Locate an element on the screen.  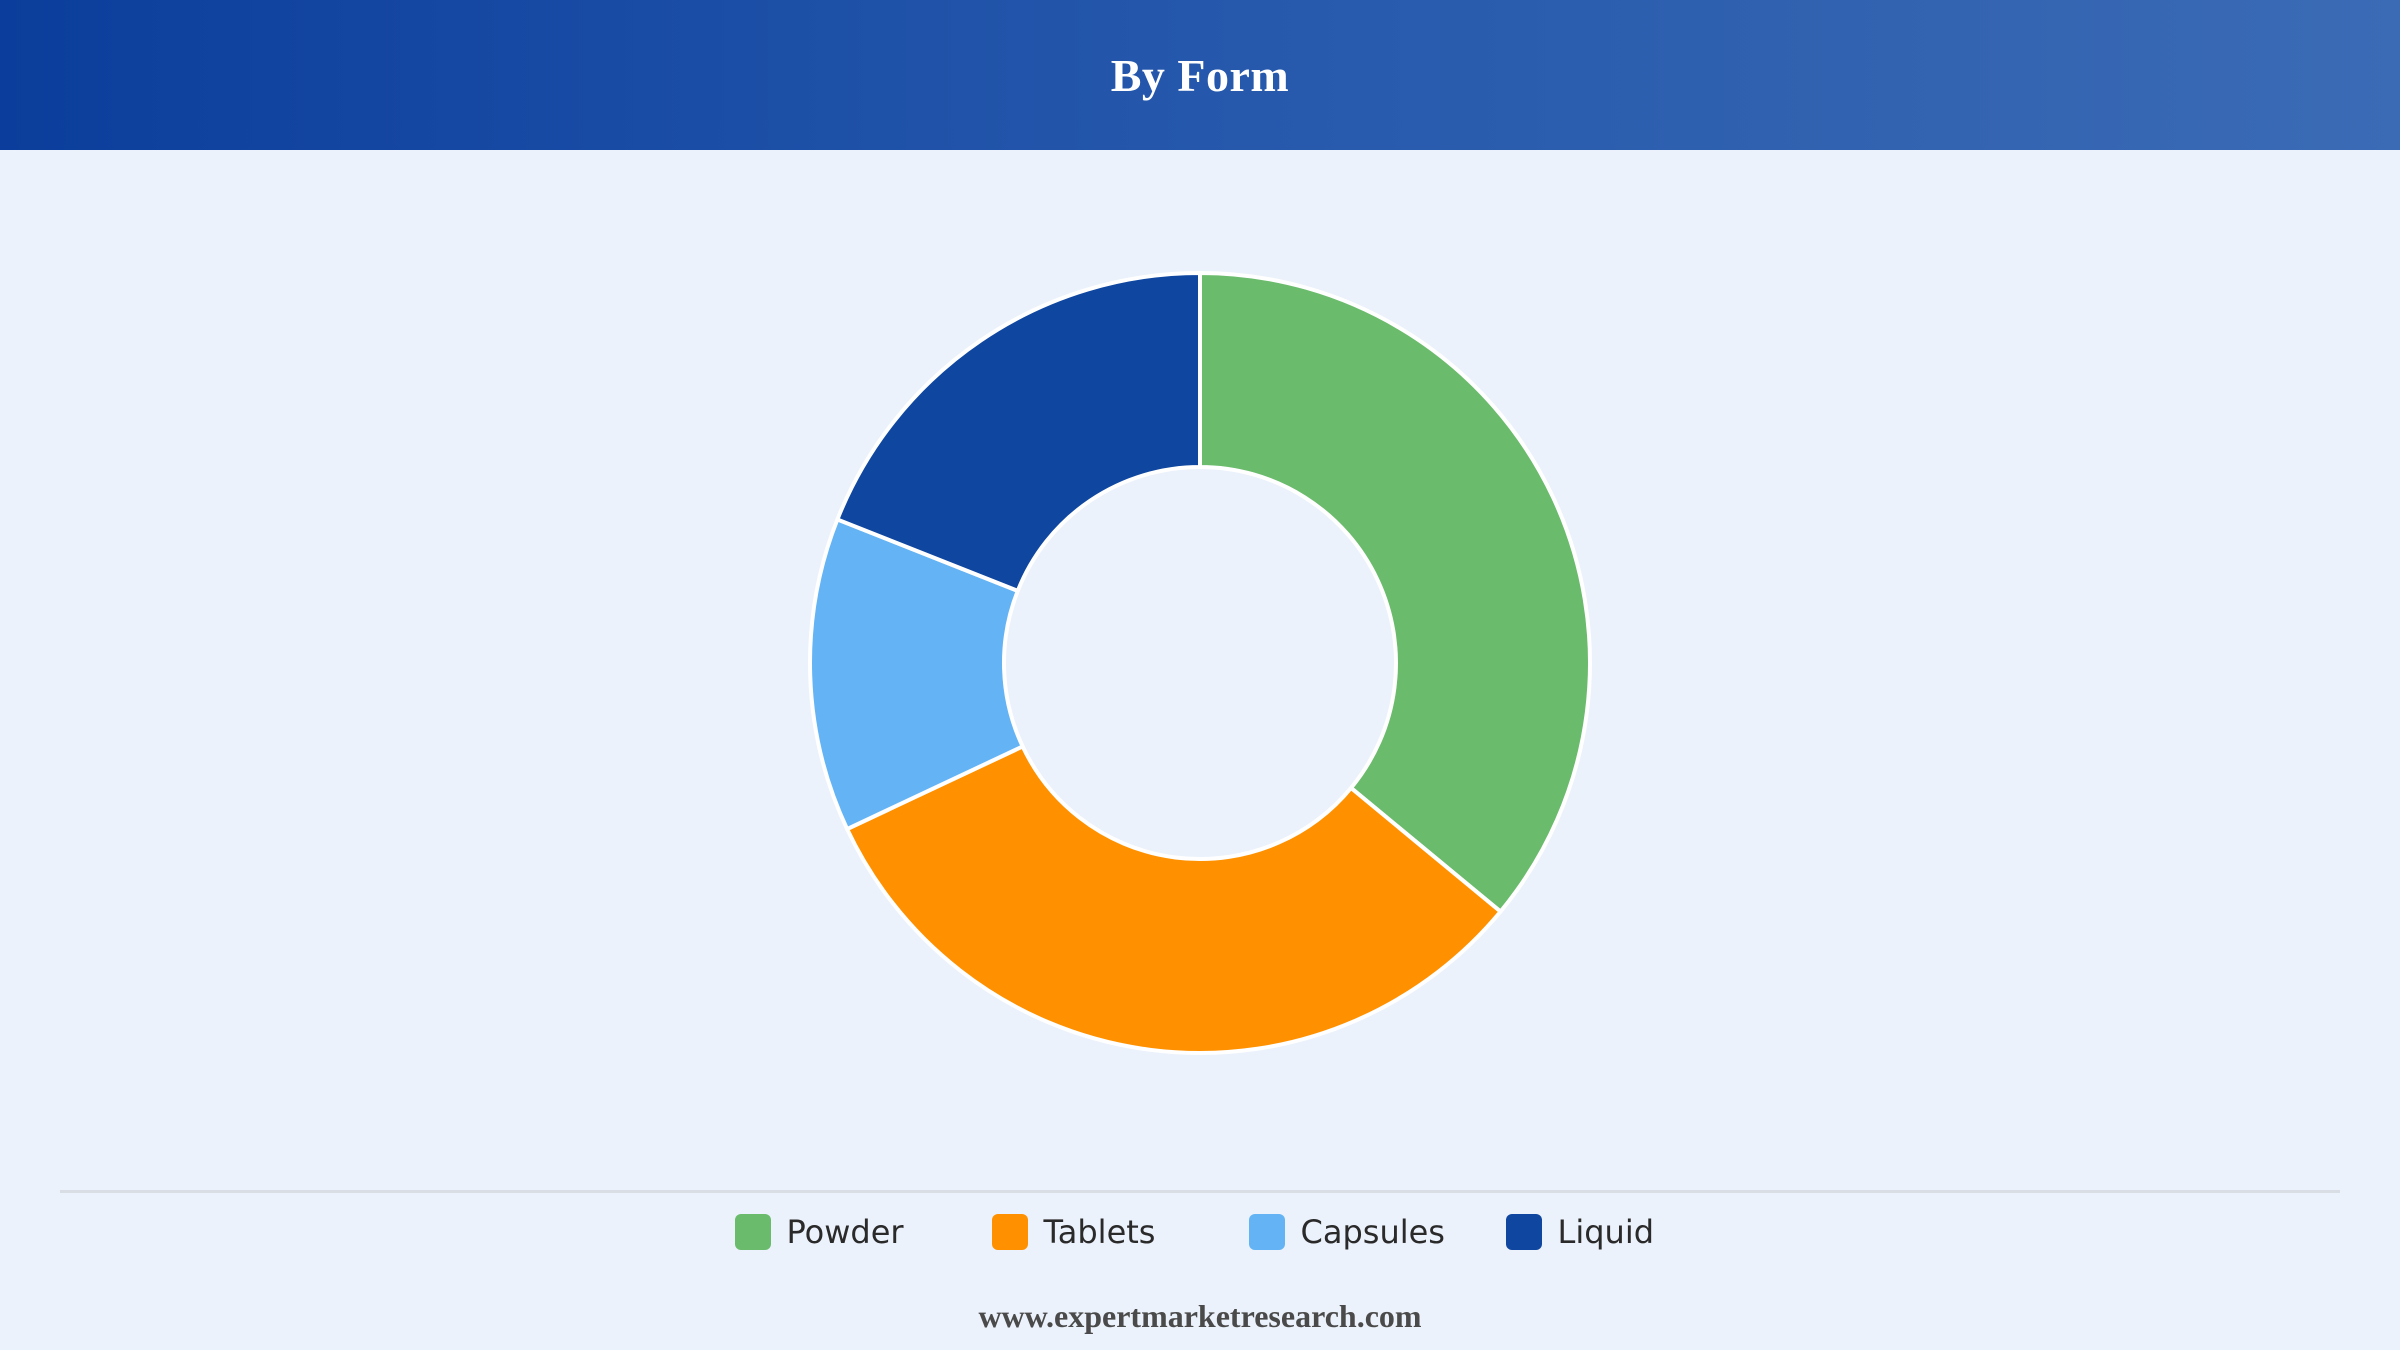
legend-label-powder: Powder is located at coordinates (845, 1232).